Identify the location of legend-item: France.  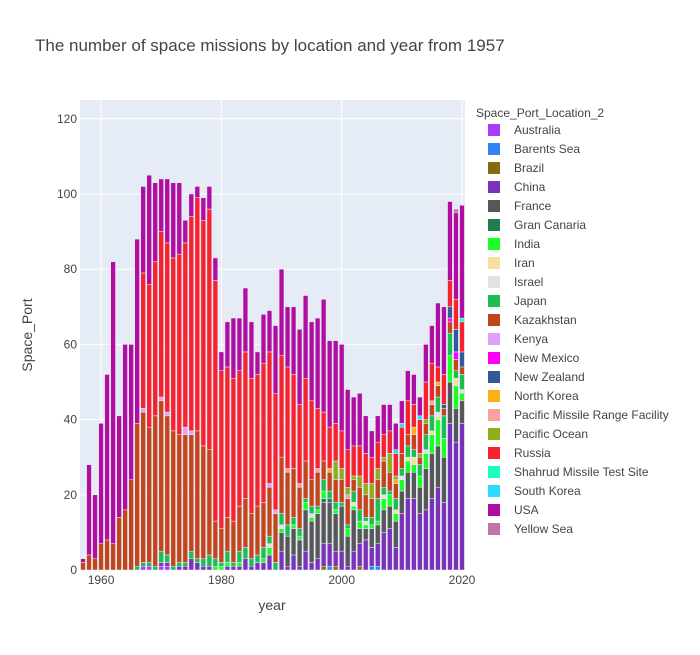
(533, 206).